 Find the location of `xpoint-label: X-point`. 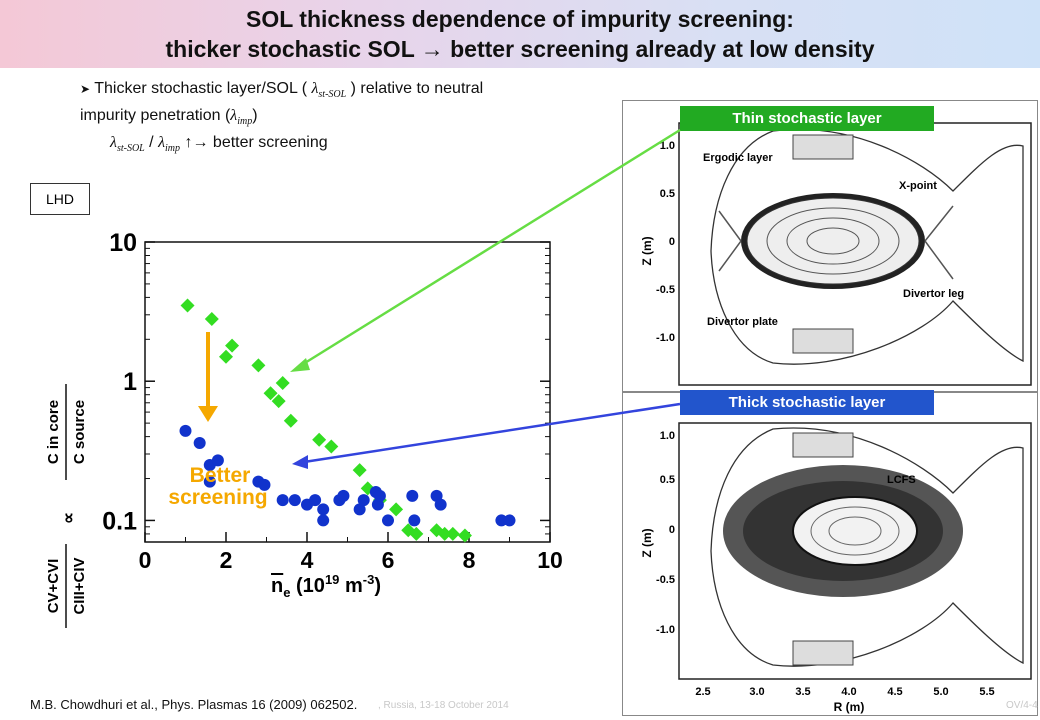

xpoint-label: X-point is located at coordinates (918, 186).